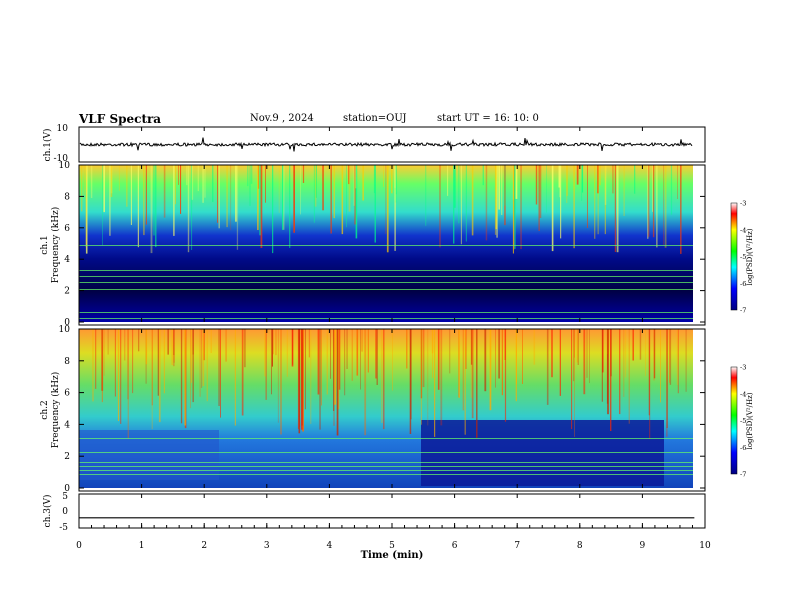 Image resolution: width=792 pixels, height=612 pixels. I want to click on ch1-colorbar-tick-label: -3, so click(743, 204).